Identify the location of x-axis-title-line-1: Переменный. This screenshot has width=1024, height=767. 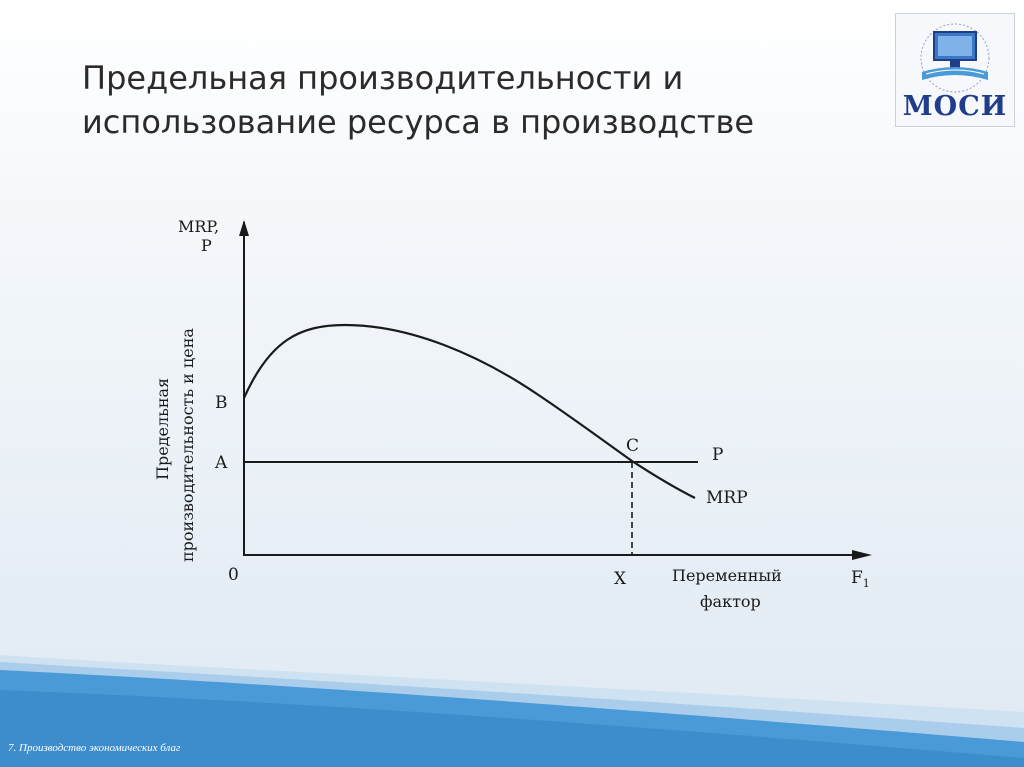
(727, 575).